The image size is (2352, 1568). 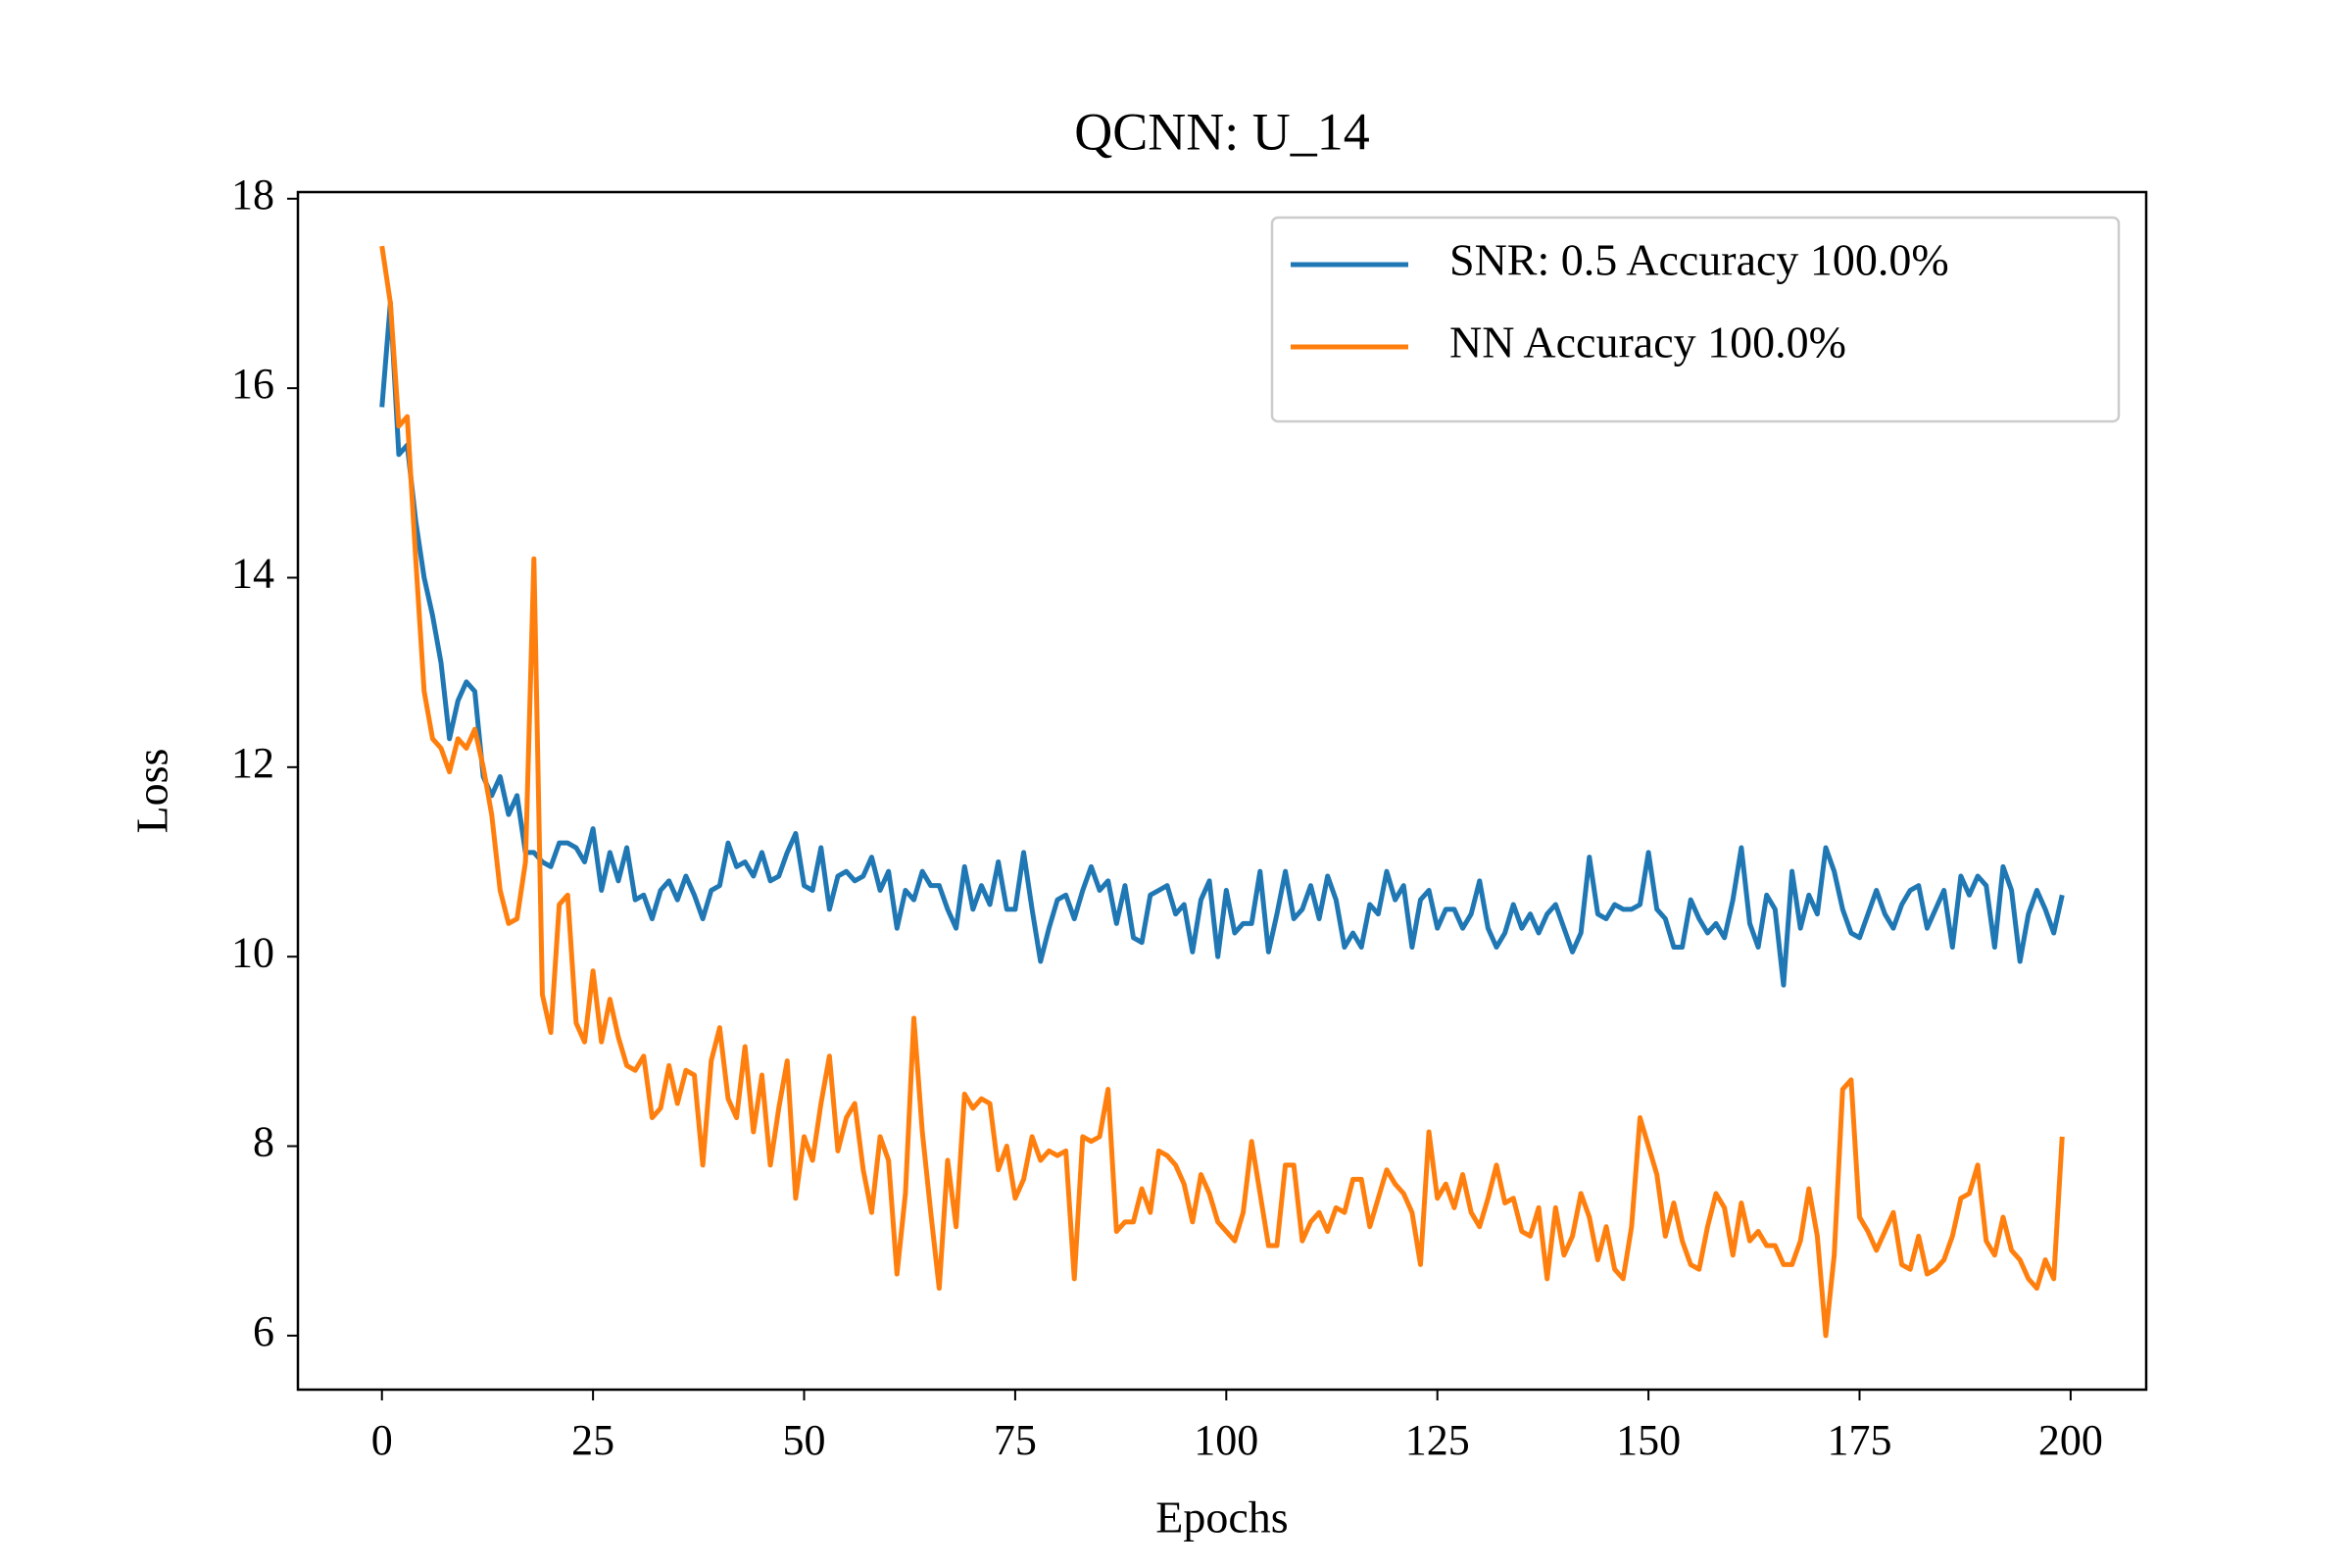 I want to click on y-tick-label: 10, so click(x=253, y=952).